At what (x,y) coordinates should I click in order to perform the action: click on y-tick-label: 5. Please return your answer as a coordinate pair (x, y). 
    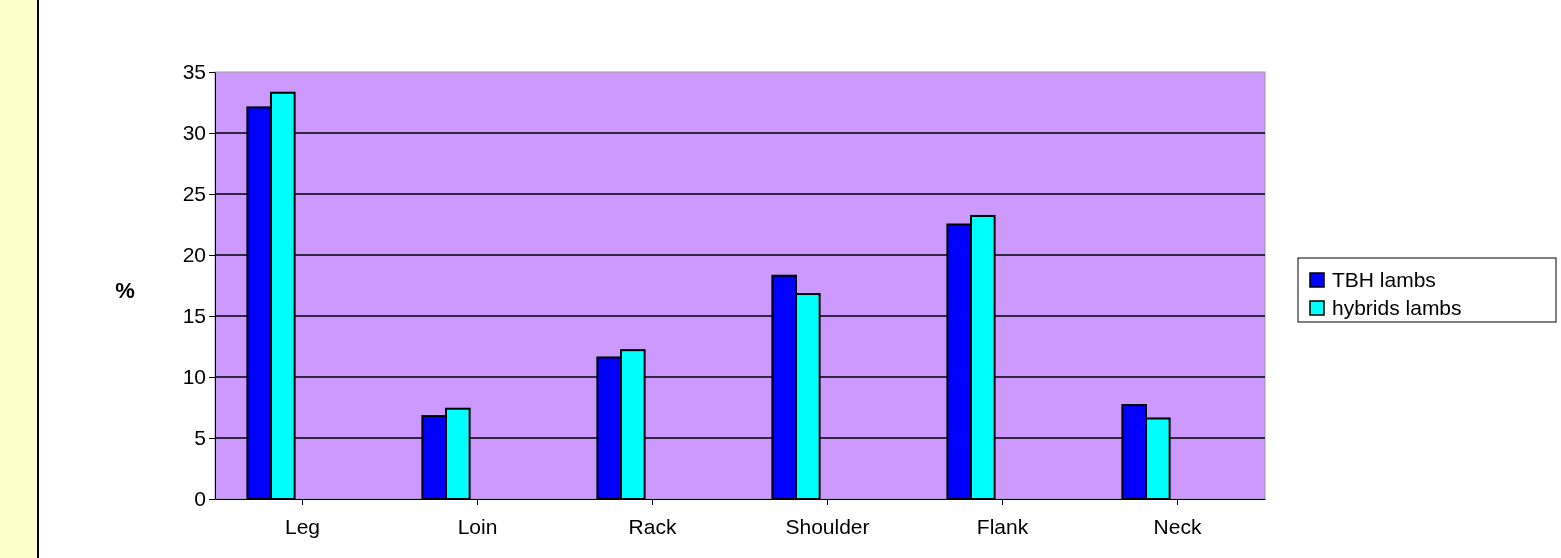
    Looking at the image, I should click on (200, 438).